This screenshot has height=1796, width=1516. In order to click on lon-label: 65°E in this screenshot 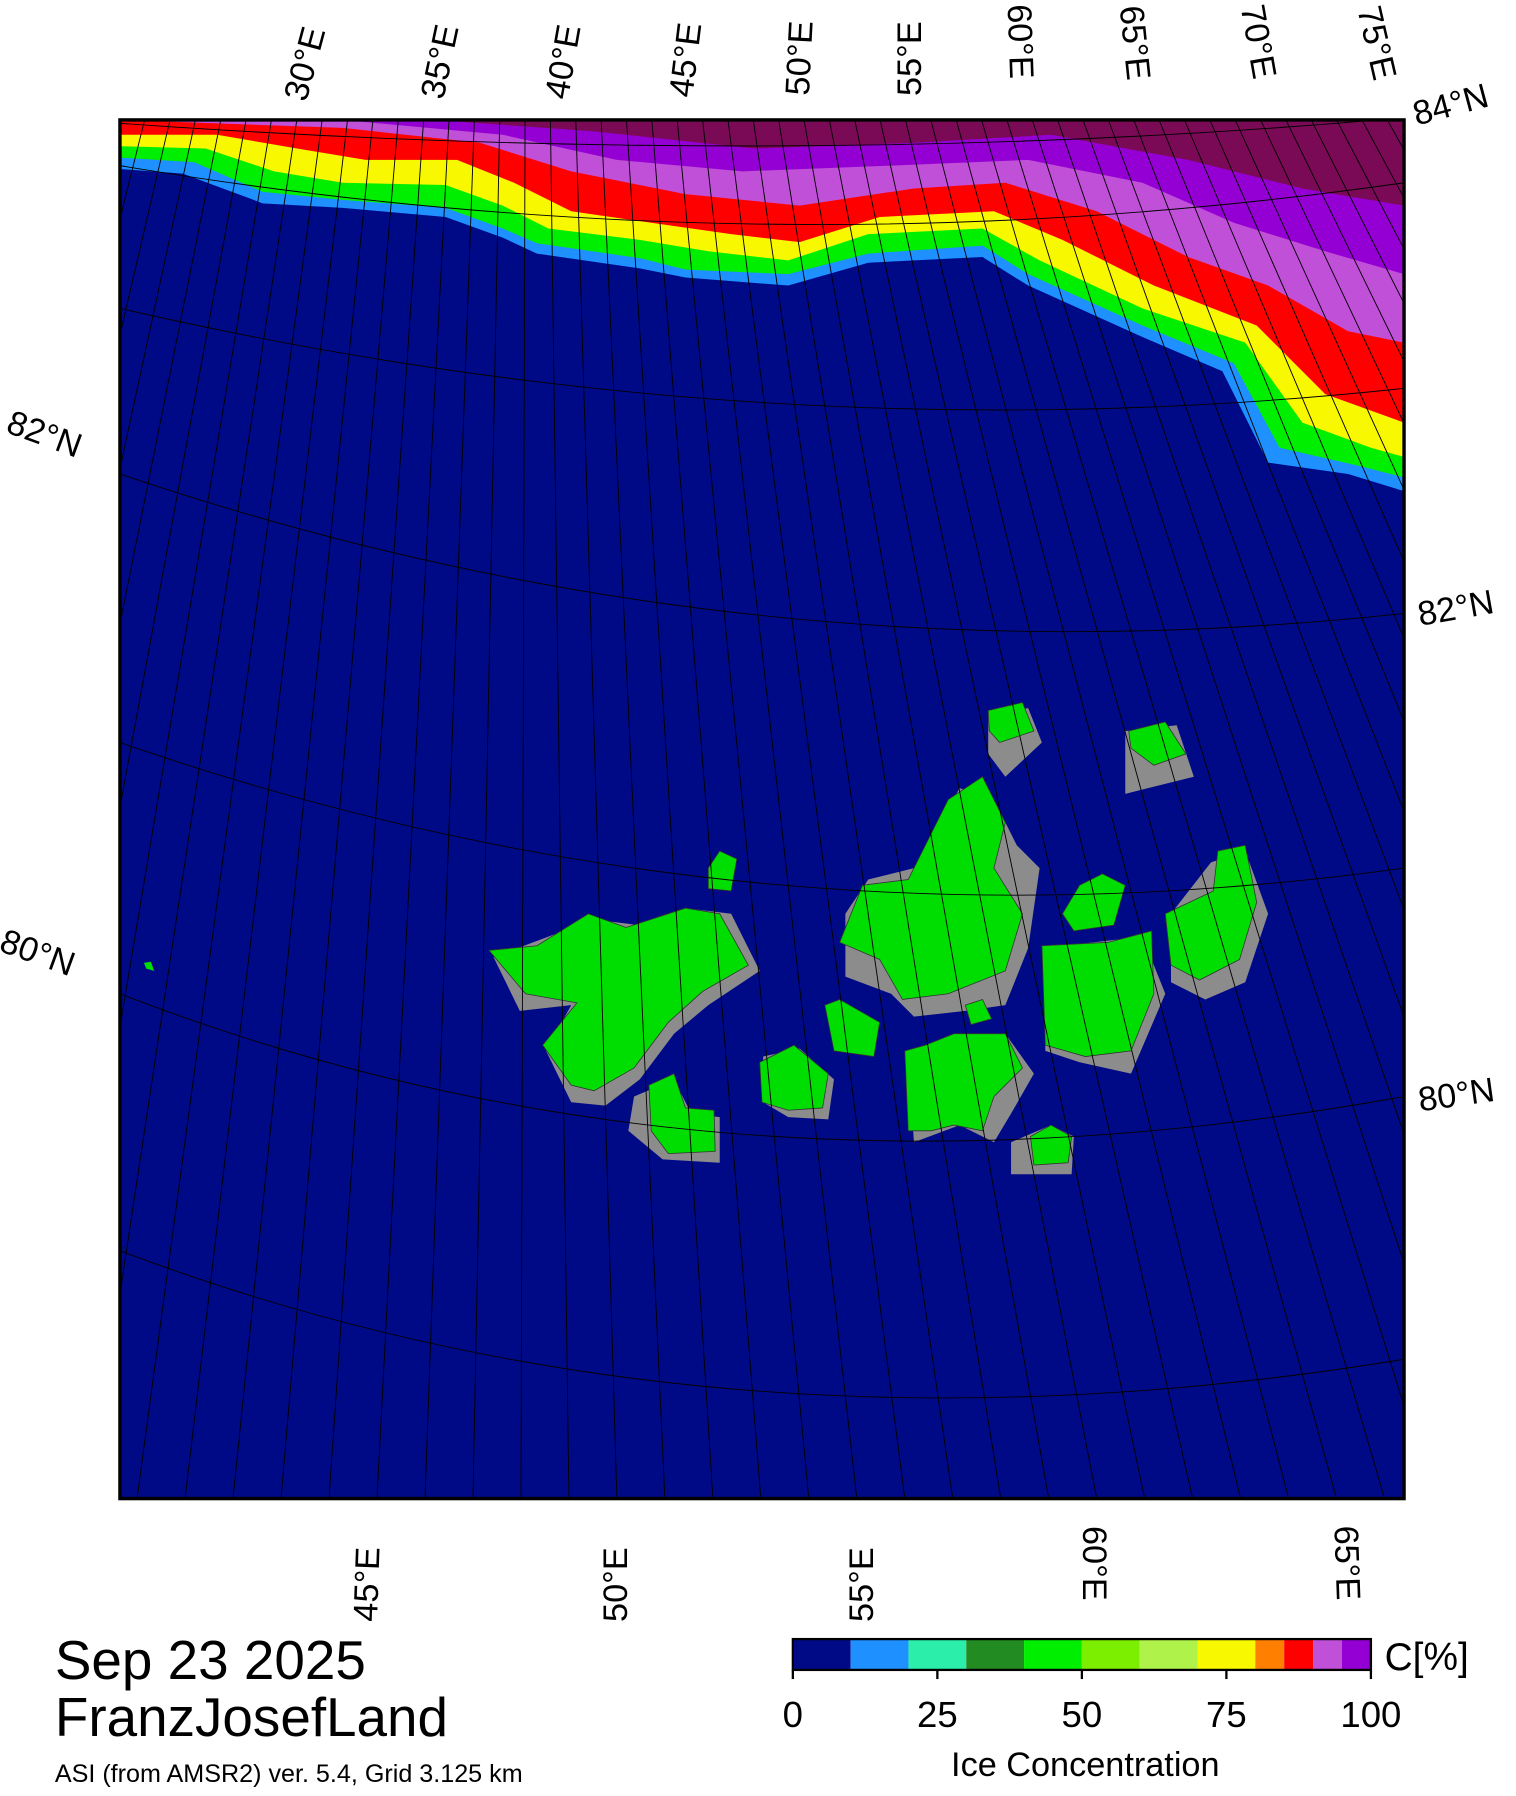, I will do `click(1346, 1563)`.